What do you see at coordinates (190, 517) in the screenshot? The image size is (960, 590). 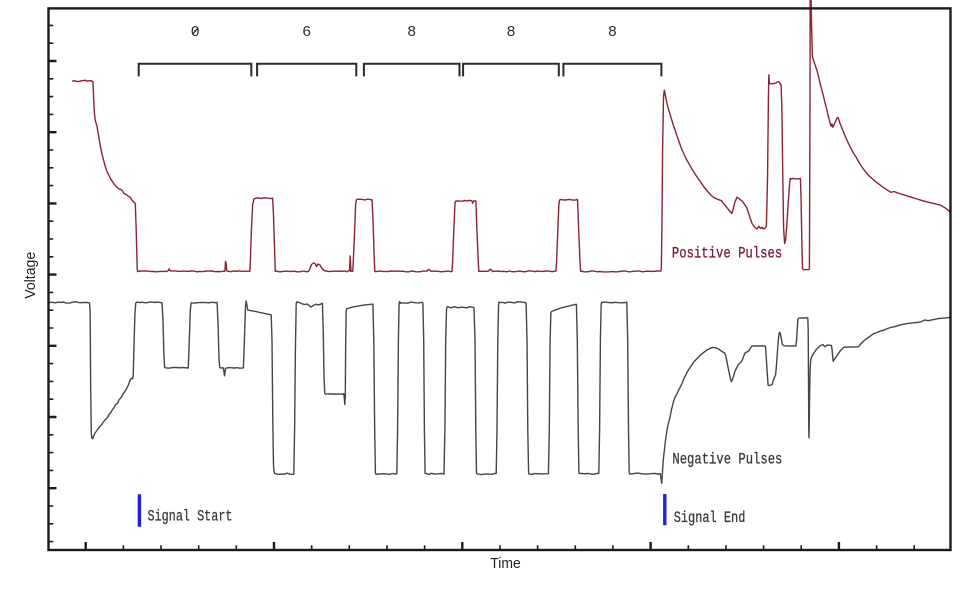 I see `svg-text: Signal Start` at bounding box center [190, 517].